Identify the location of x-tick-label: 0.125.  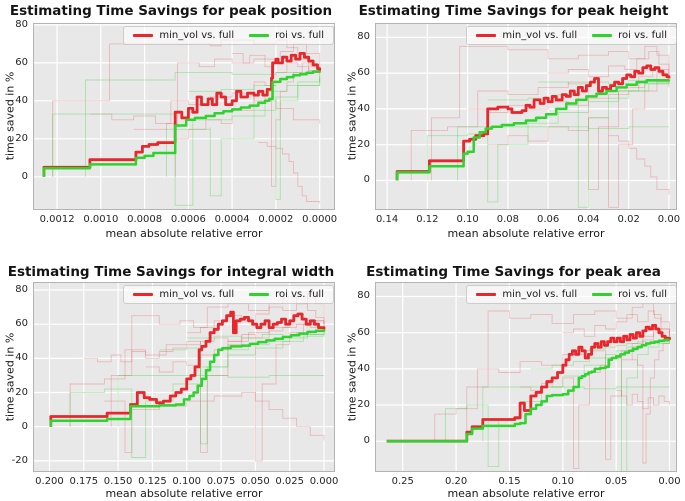
(152, 481).